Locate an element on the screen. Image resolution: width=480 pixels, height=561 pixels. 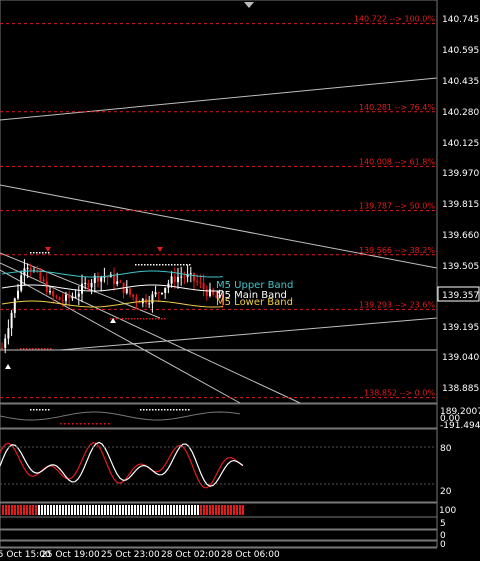
indicator-panel-2: 80 20 is located at coordinates (226, 465).